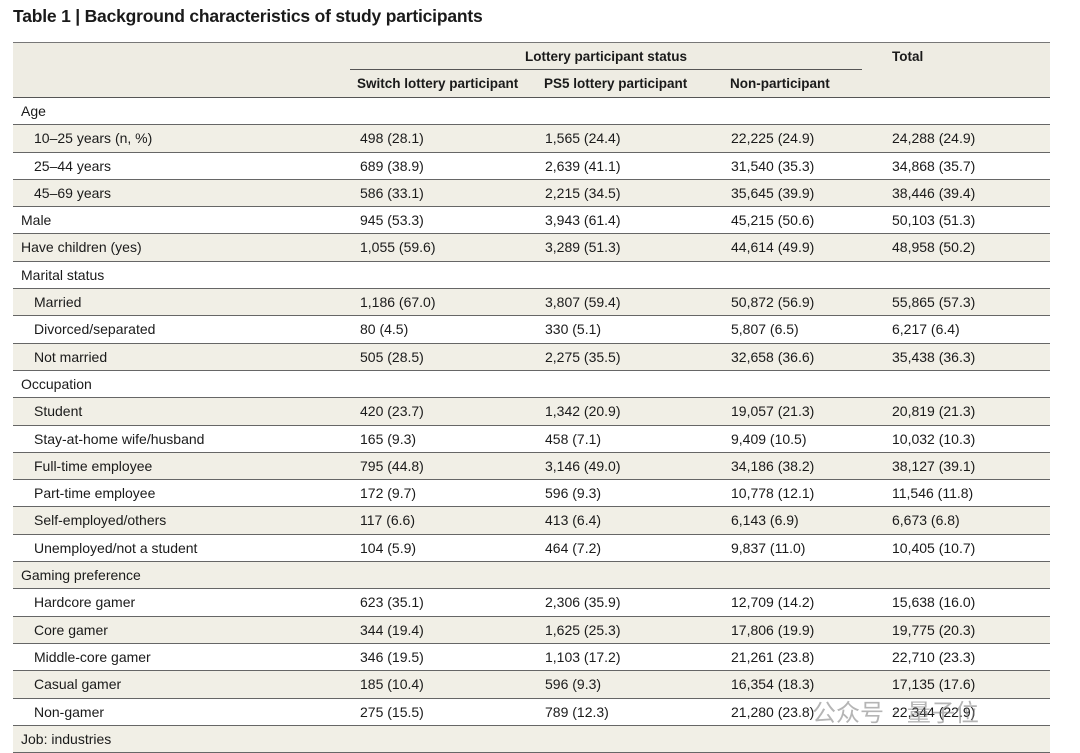  I want to click on table-cell: 505 (28.5), so click(392, 356).